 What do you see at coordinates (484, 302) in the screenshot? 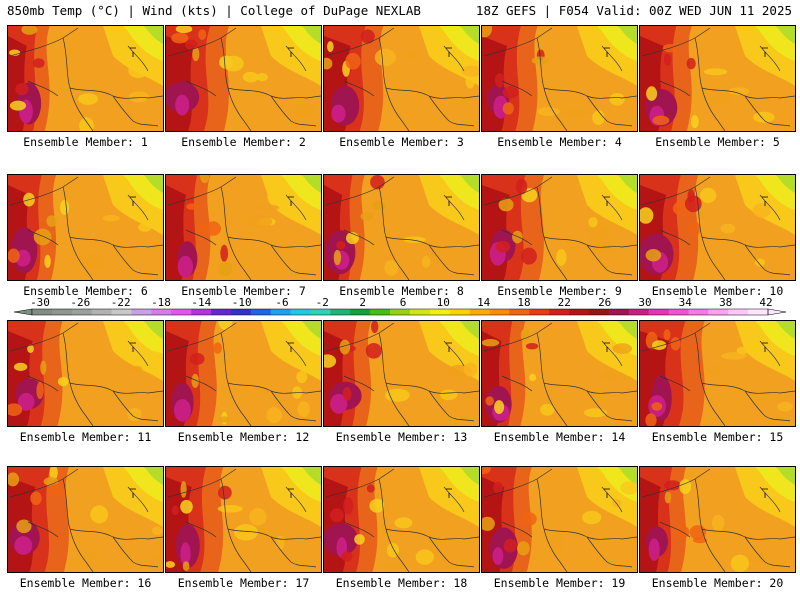
I see `colorbar-tick-label: 14` at bounding box center [484, 302].